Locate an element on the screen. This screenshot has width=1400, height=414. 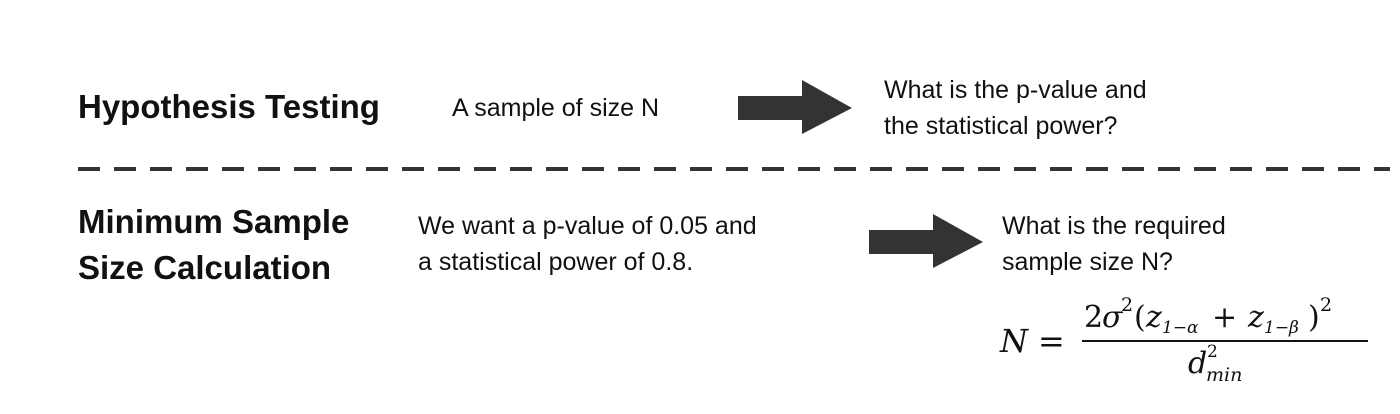
hypothesis-testing-output-line2: the statistical power? is located at coordinates (1001, 126).